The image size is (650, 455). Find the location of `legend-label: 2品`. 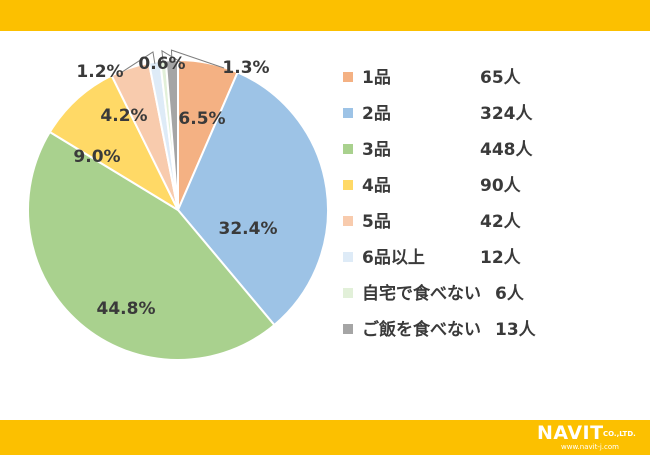

legend-label: 2品 is located at coordinates (376, 114).